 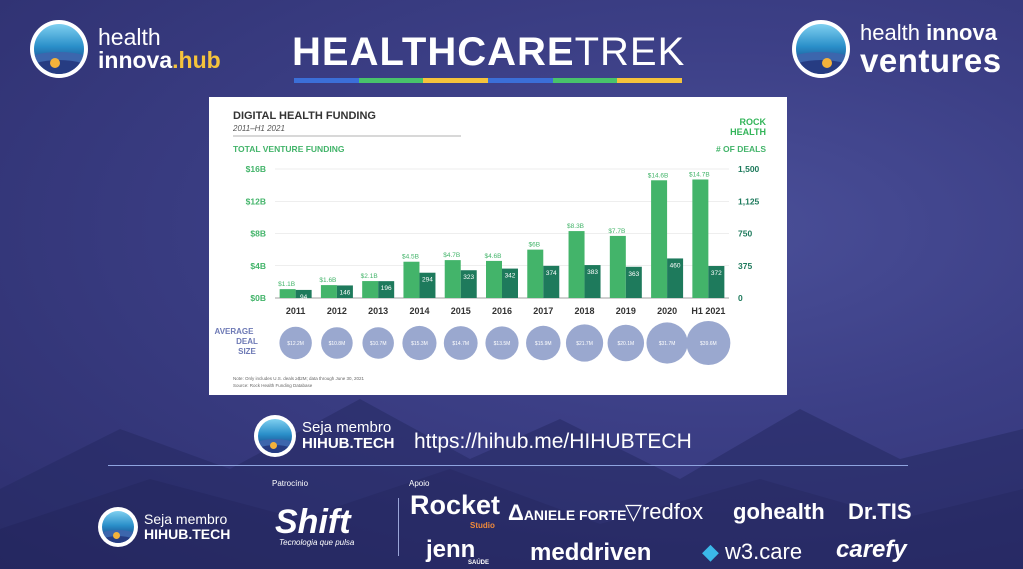 What do you see at coordinates (658, 175) in the screenshot?
I see `funding-label: $14.6B` at bounding box center [658, 175].